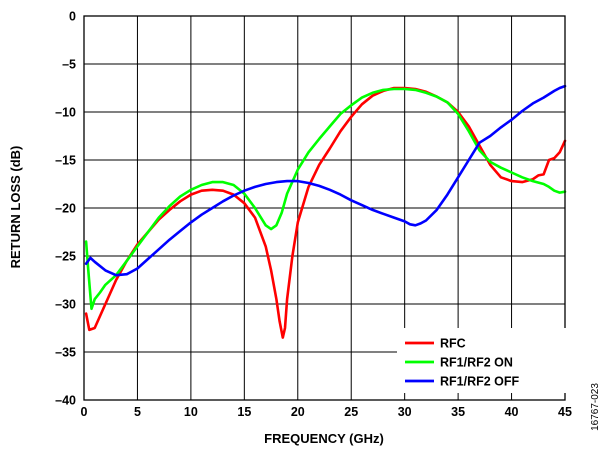 The image size is (605, 453). I want to click on y-tick-label: –35, so click(65, 353).